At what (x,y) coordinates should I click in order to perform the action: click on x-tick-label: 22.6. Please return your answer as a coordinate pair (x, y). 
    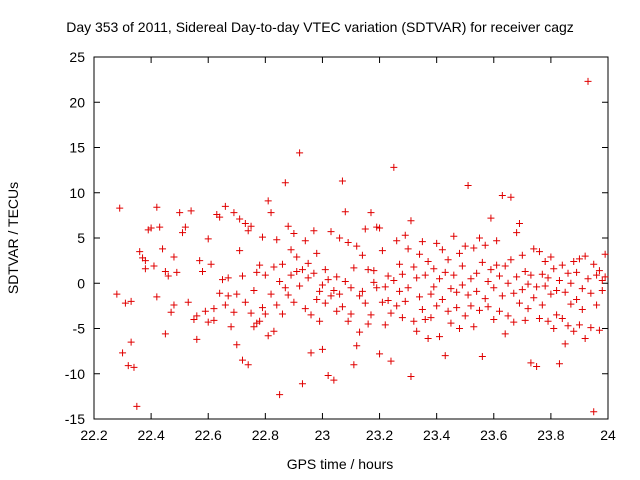
    Looking at the image, I should click on (208, 435).